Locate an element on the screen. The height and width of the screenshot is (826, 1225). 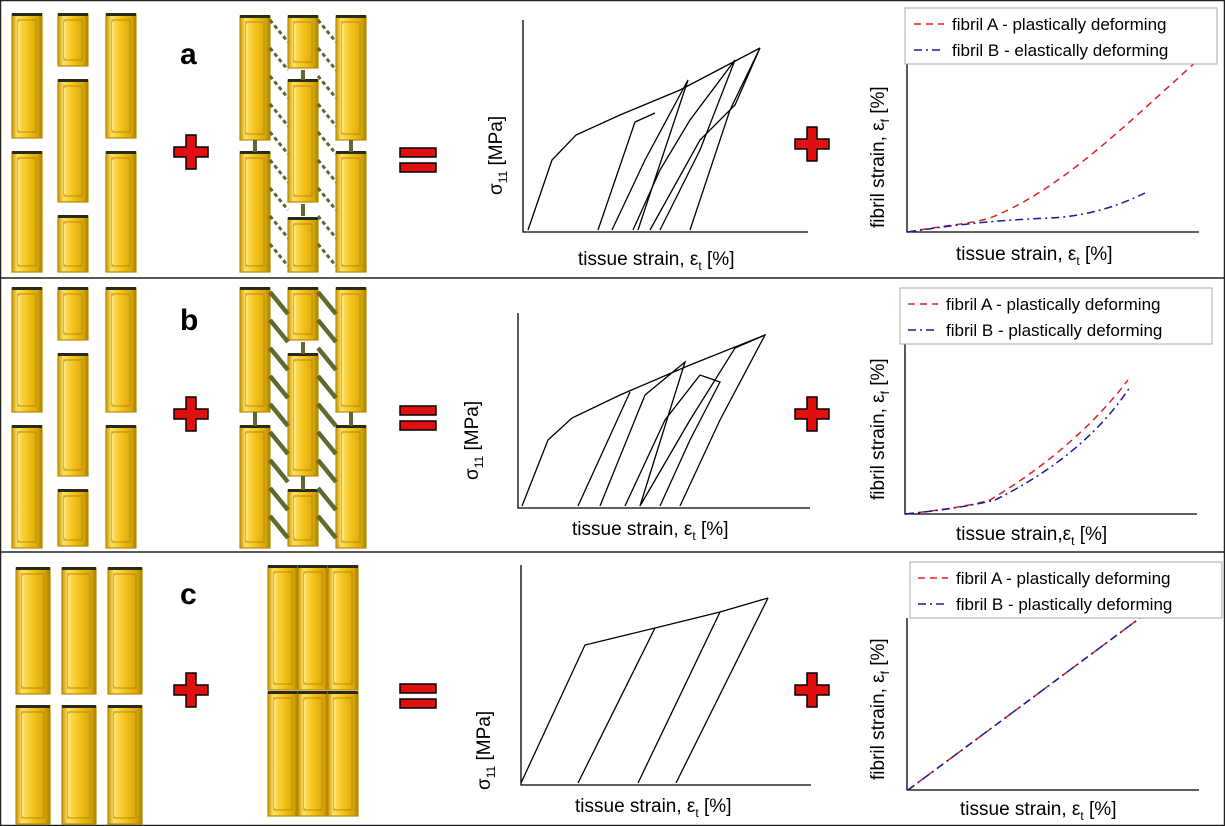
mid-fibril-c-4-body is located at coordinates (343, 628).